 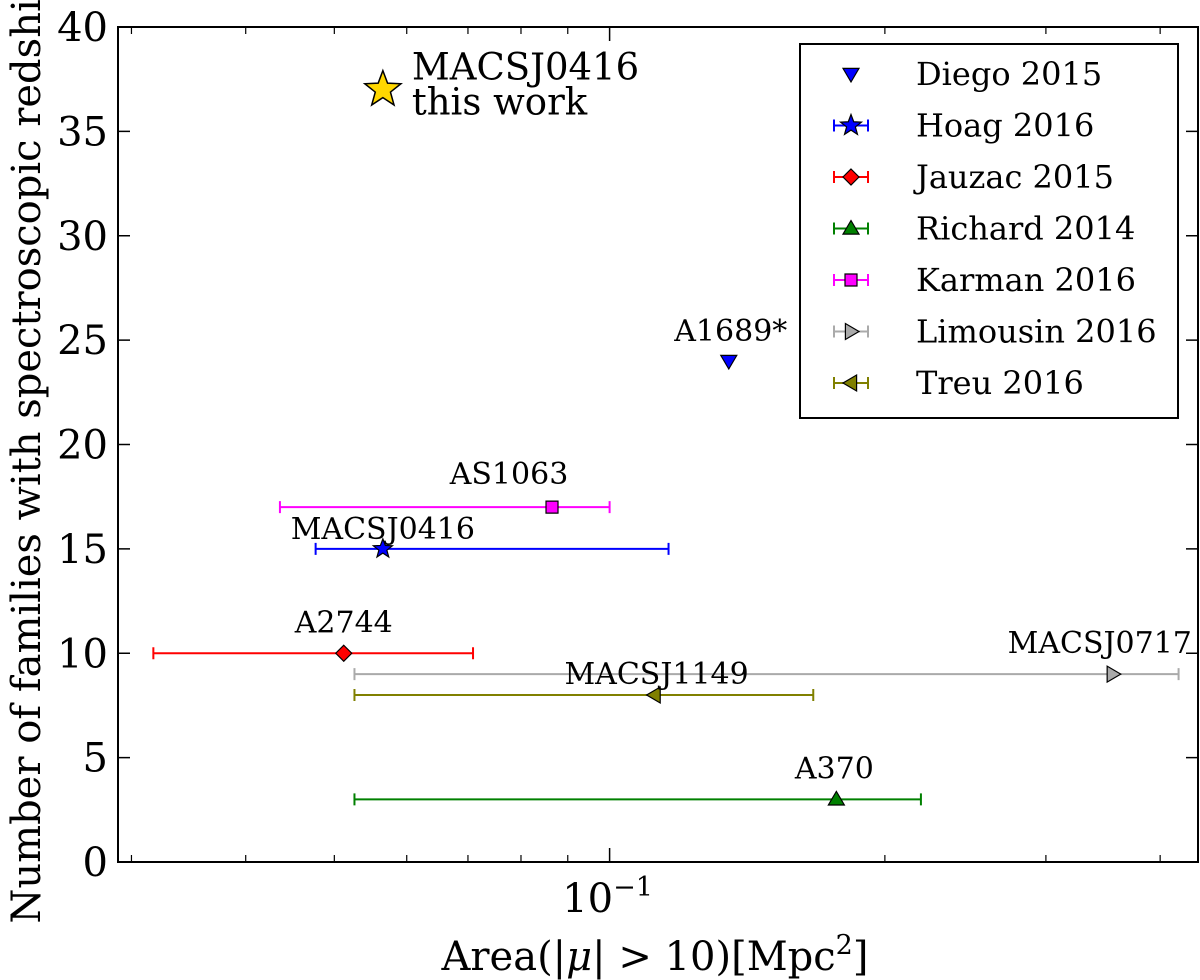 I want to click on label-highlight-note: this work, so click(x=500, y=102).